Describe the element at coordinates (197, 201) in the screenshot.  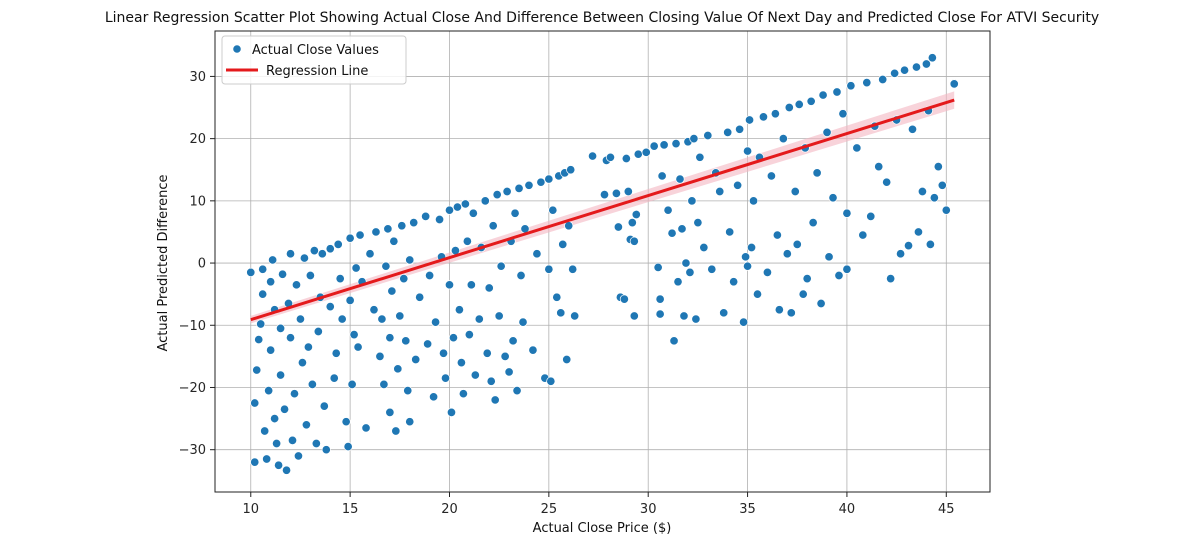
I see `y-tick-label: 10` at that location.